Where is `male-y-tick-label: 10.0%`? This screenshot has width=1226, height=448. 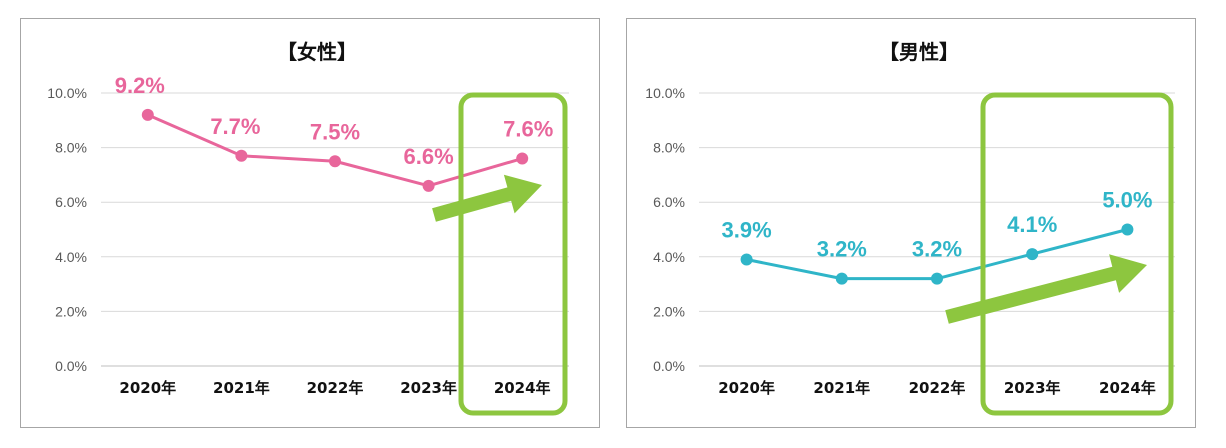 male-y-tick-label: 10.0% is located at coordinates (665, 93).